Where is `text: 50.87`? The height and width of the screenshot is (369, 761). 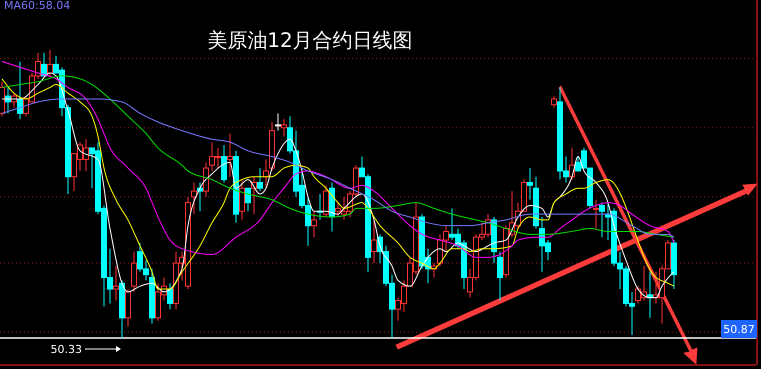
text: 50.87 is located at coordinates (739, 329).